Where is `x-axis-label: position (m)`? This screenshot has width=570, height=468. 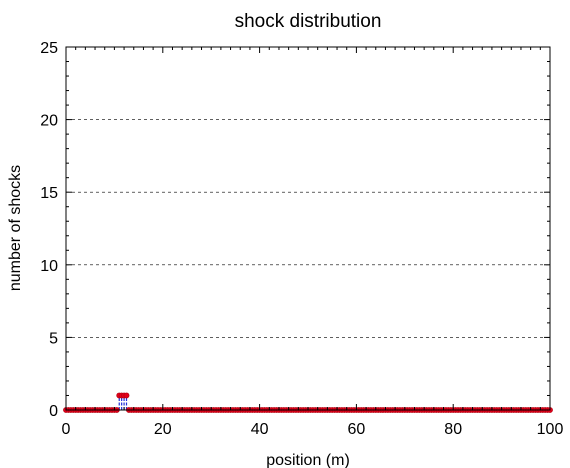
x-axis-label: position (m) is located at coordinates (308, 460).